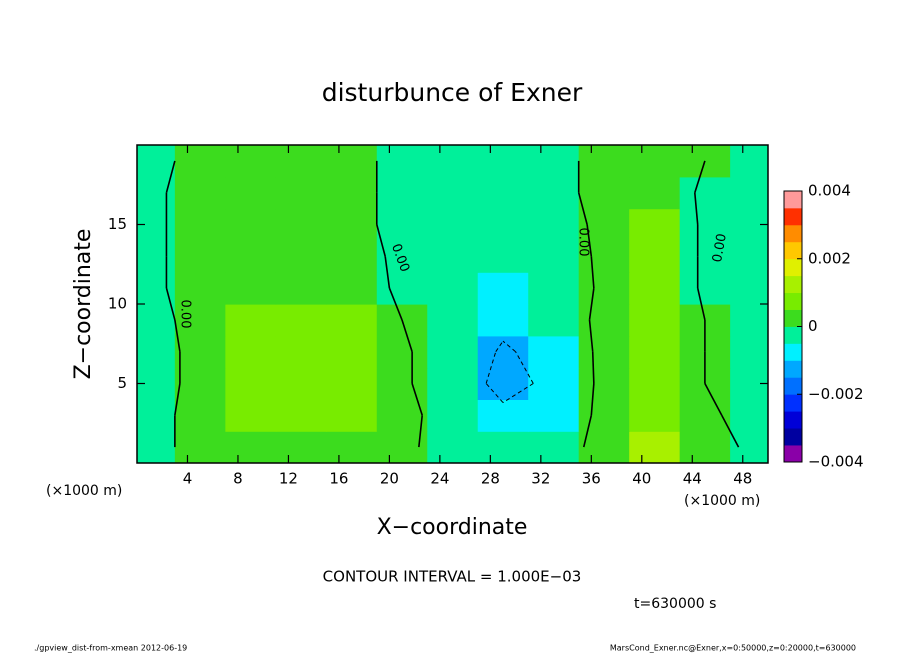 This screenshot has height=654, width=904. Describe the element at coordinates (829, 258) in the screenshot. I see `colorbar-tick-label: 0.002` at that location.